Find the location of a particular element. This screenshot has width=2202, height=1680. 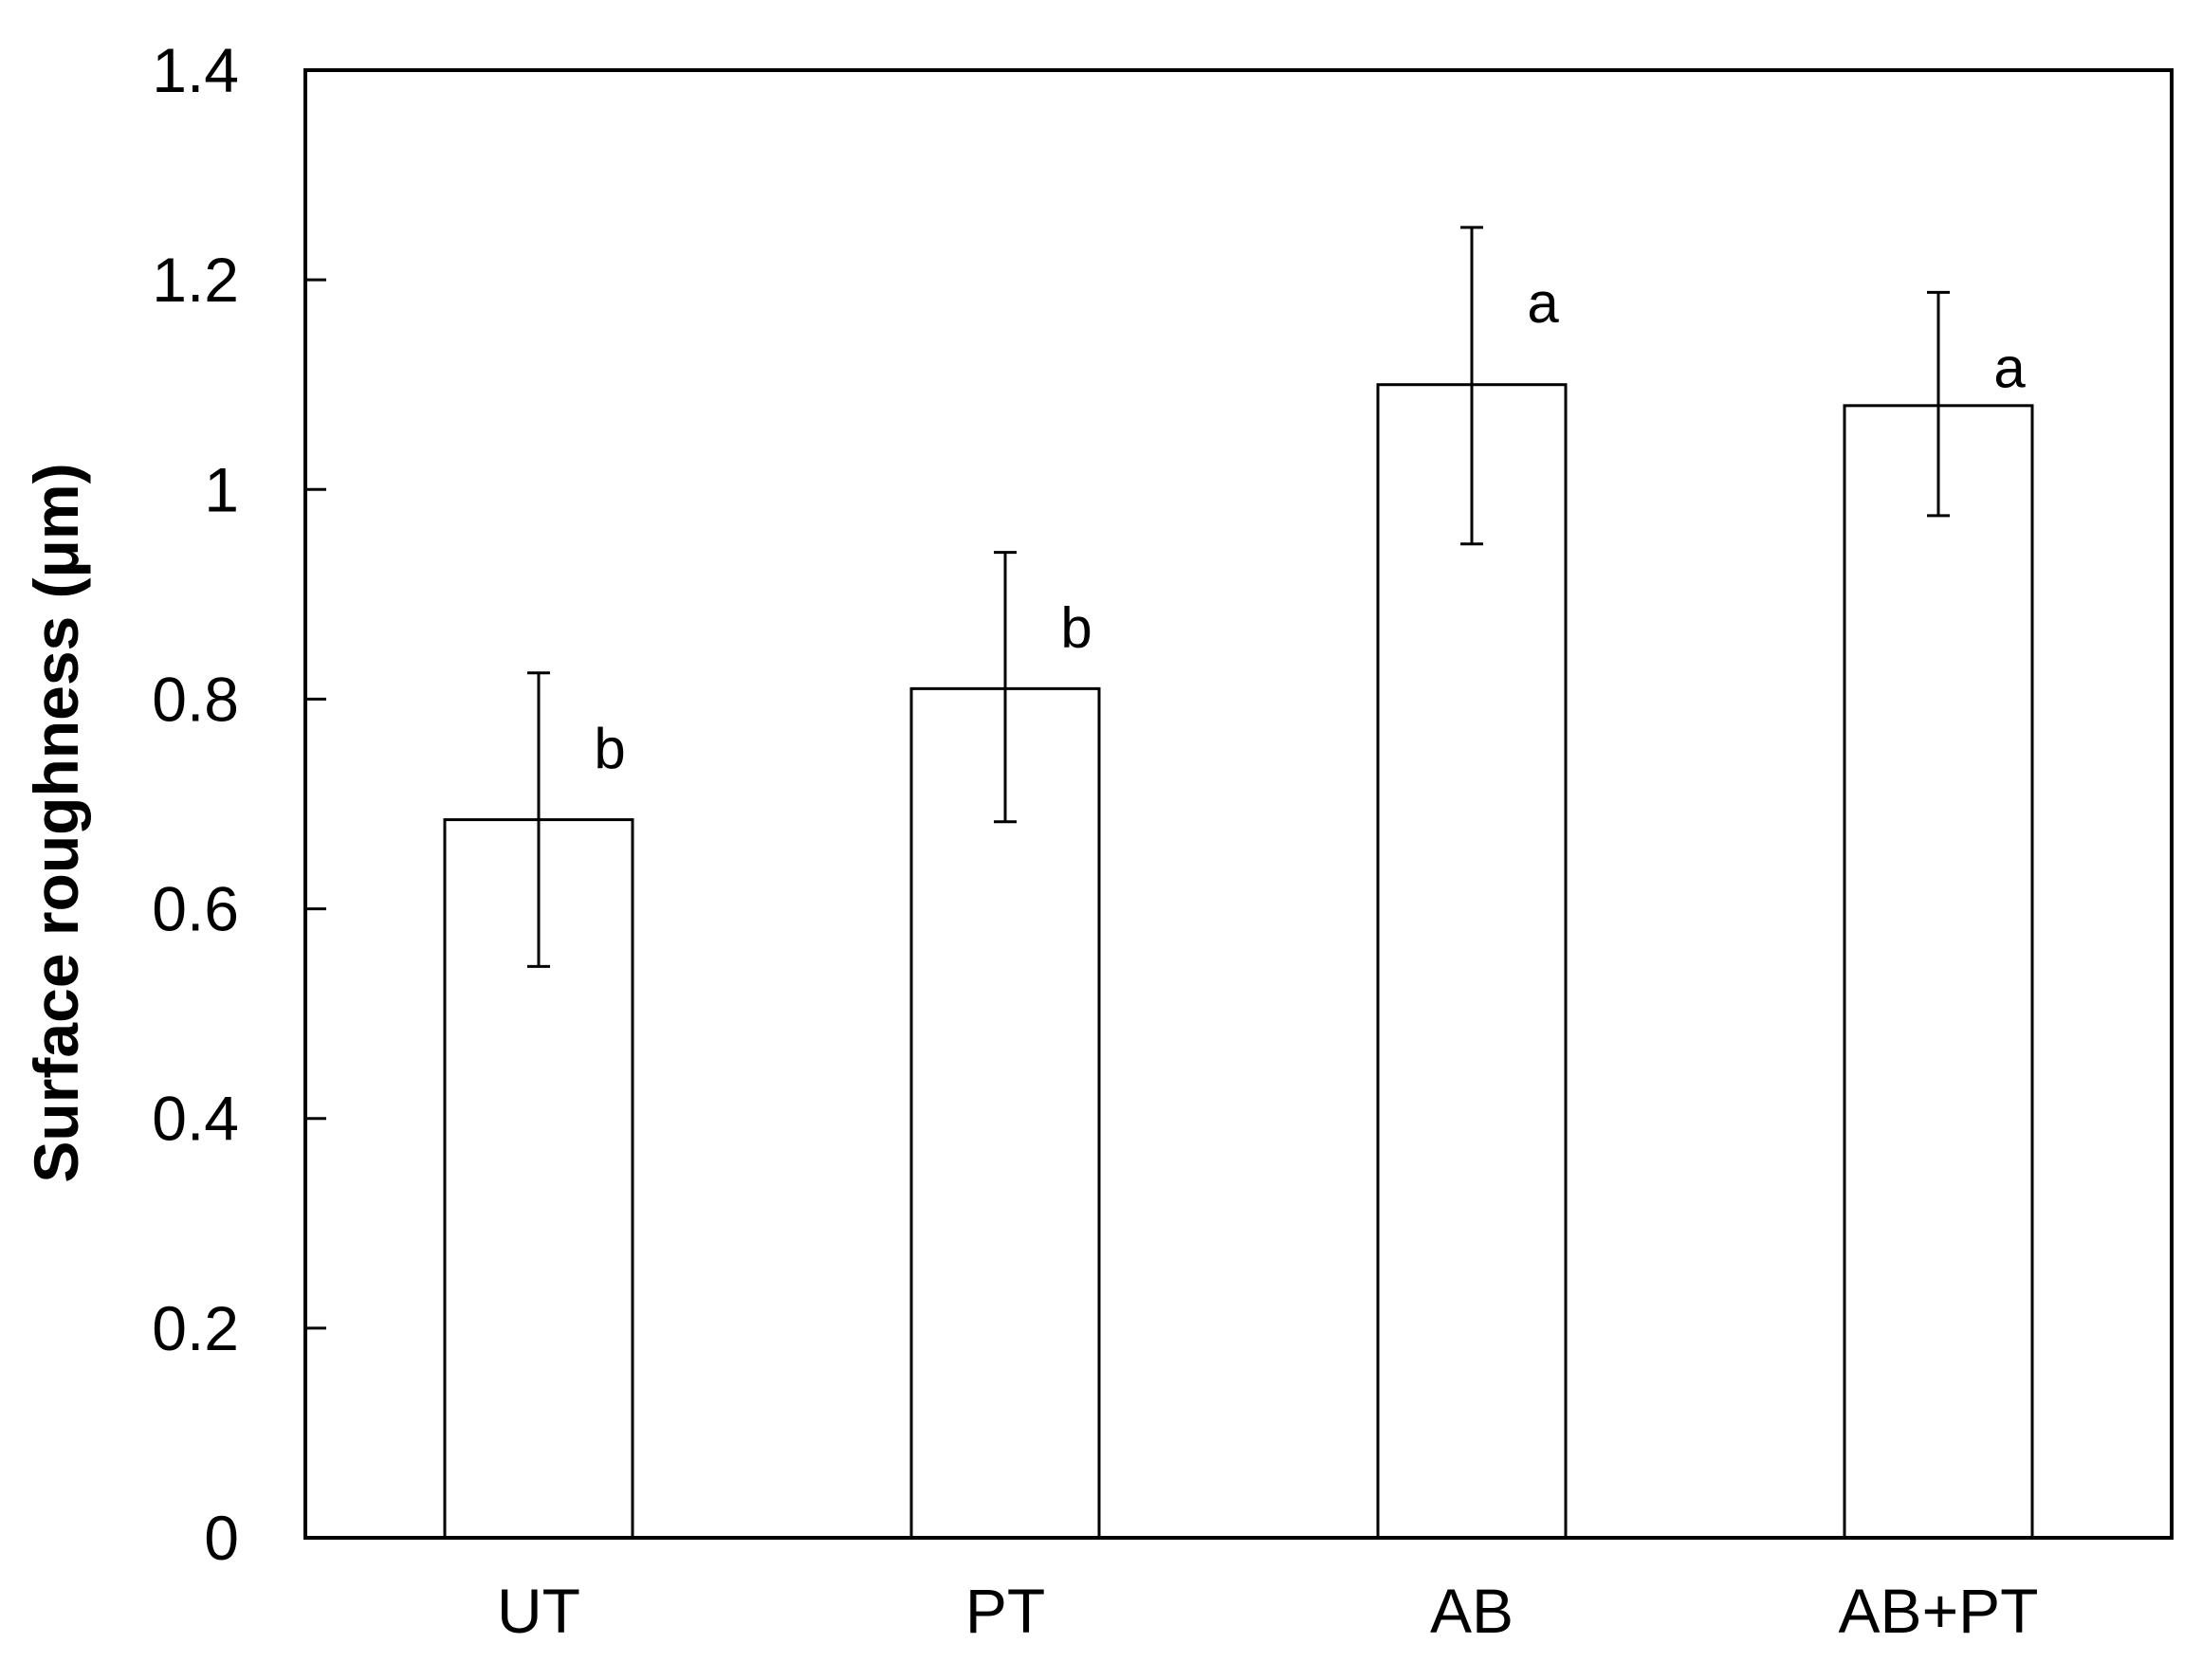

bar-ab is located at coordinates (1472, 961).